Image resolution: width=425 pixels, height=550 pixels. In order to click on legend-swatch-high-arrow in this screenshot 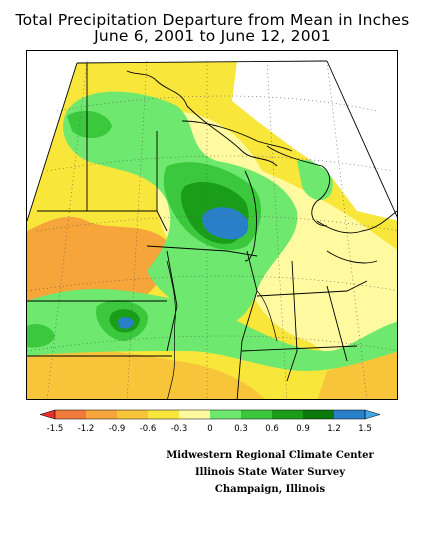, I will do `click(372, 414)`.